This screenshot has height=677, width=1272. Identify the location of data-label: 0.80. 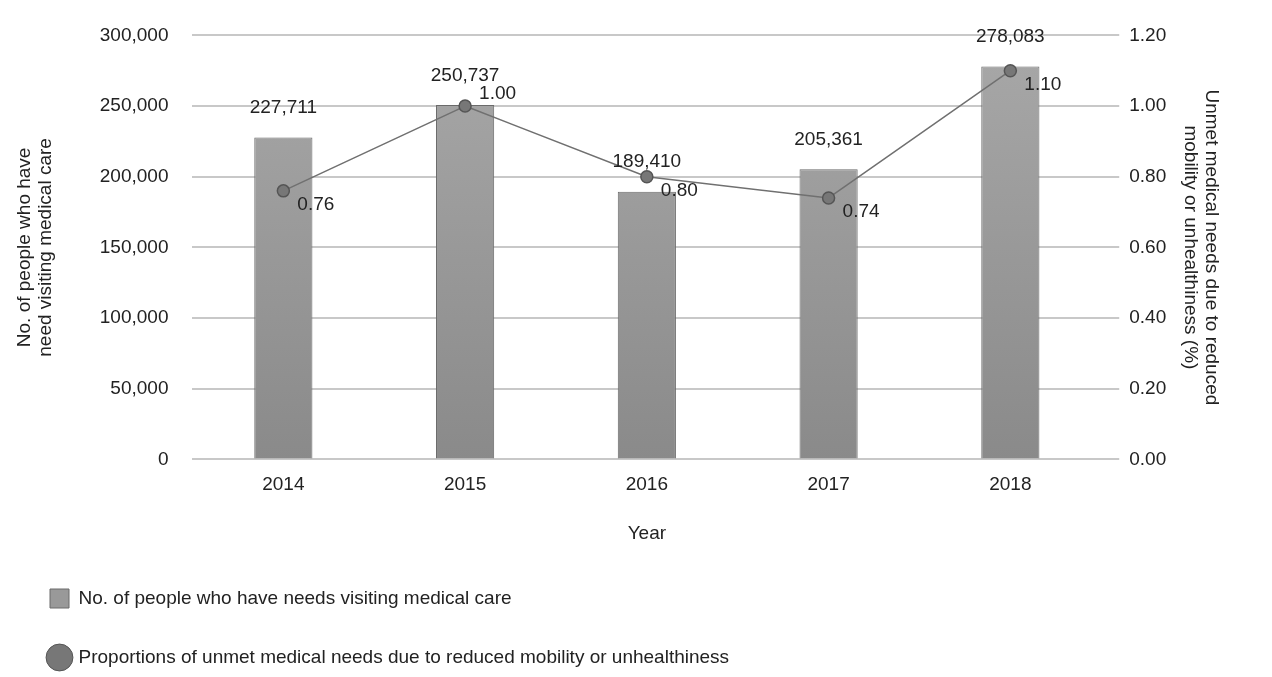
(679, 189).